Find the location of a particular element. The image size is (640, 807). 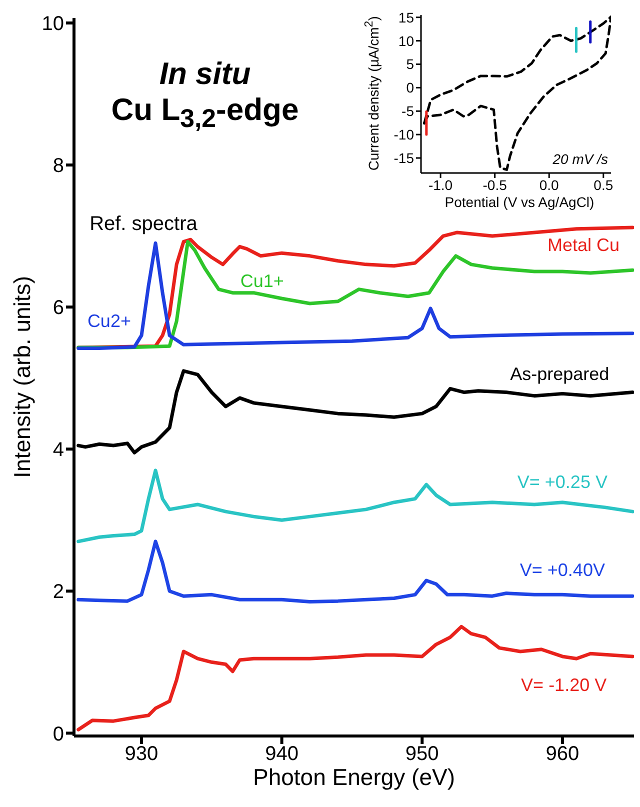

x-tick-label: -0.5 is located at coordinates (495, 184).